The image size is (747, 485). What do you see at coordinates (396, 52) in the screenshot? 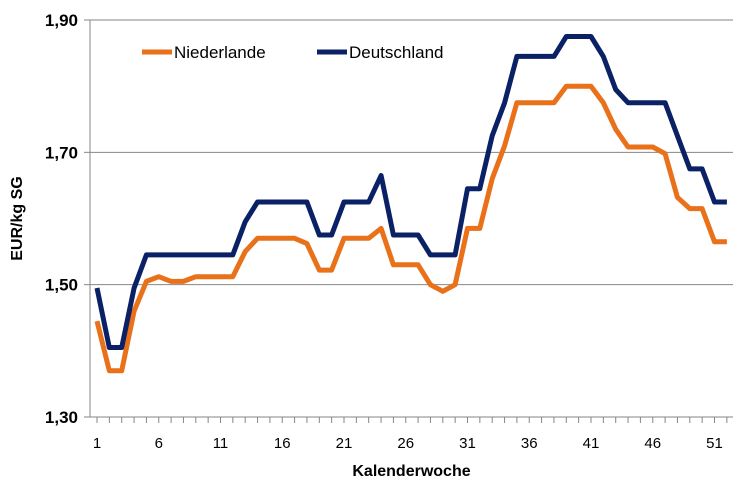
I see `legend-label-deutschland: Deutschland` at bounding box center [396, 52].